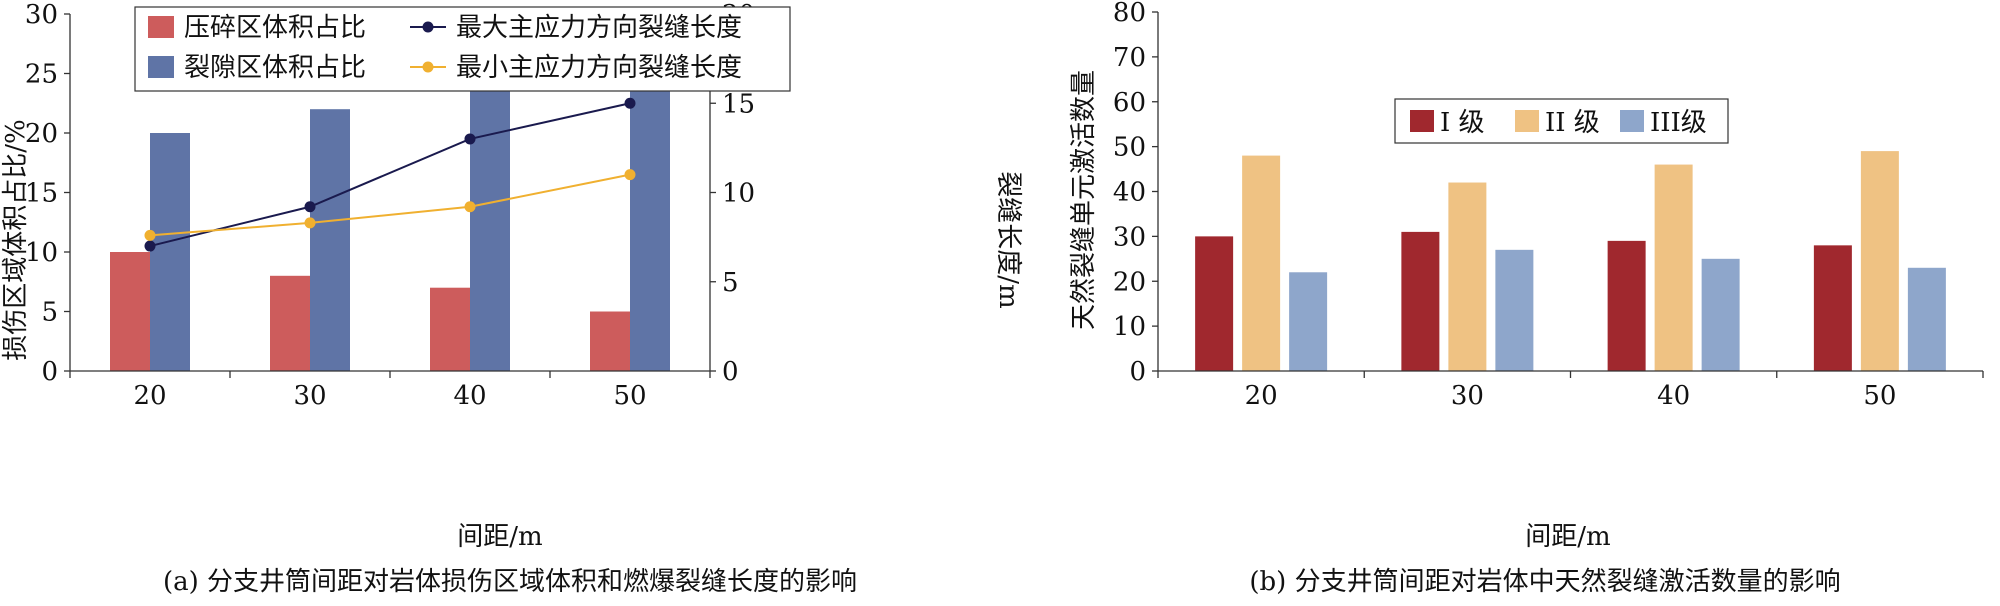 The width and height of the screenshot is (2000, 606). What do you see at coordinates (1467, 396) in the screenshot?
I see `x-tick-label-b: 30` at bounding box center [1467, 396].